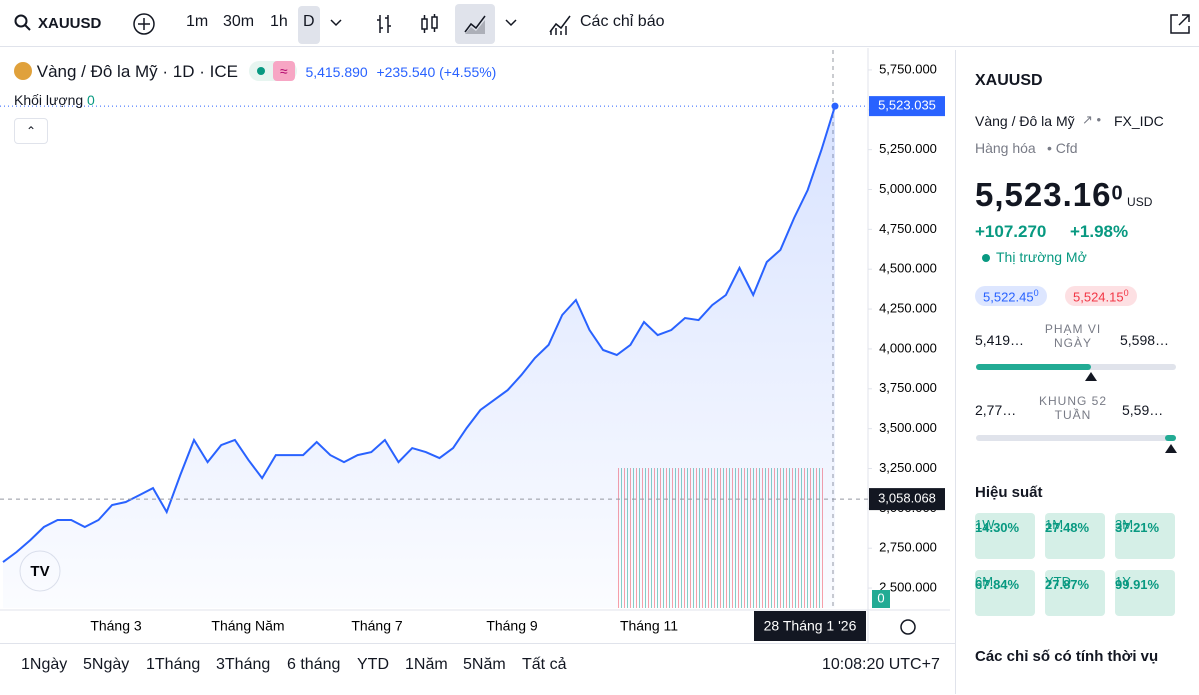  Describe the element at coordinates (309, 21) in the screenshot. I see `interval: D` at that location.